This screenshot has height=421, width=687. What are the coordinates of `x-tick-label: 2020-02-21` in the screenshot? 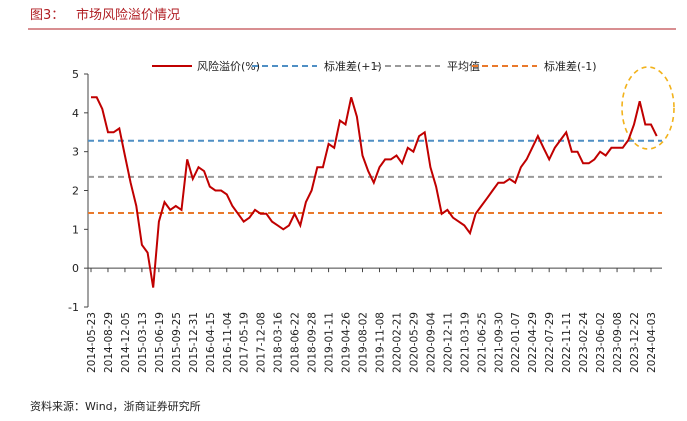 It's located at (397, 342).